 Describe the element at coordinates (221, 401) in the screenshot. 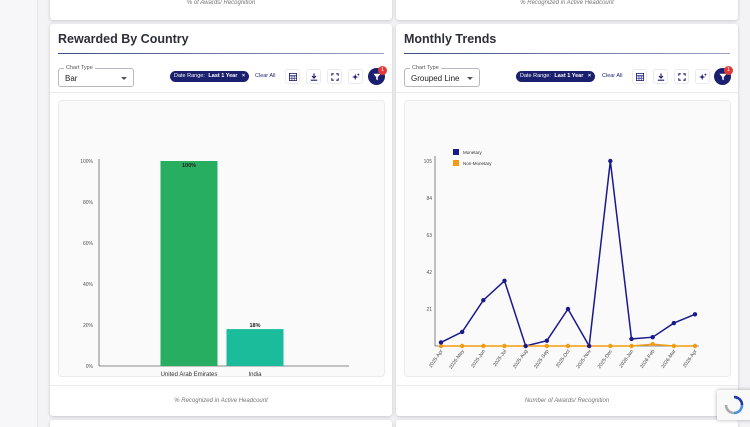

I see `footer-caption: % Recognized in Active Headcount` at that location.